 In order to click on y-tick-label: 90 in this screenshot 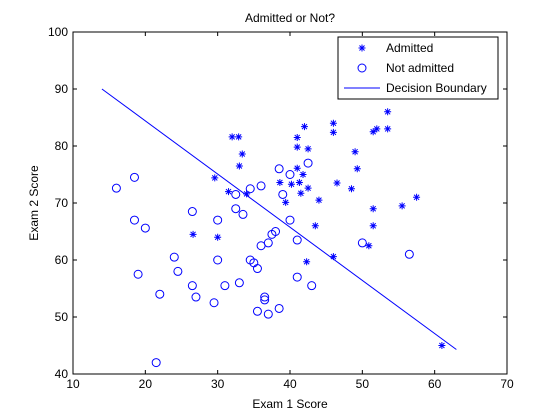, I will do `click(62, 89)`.